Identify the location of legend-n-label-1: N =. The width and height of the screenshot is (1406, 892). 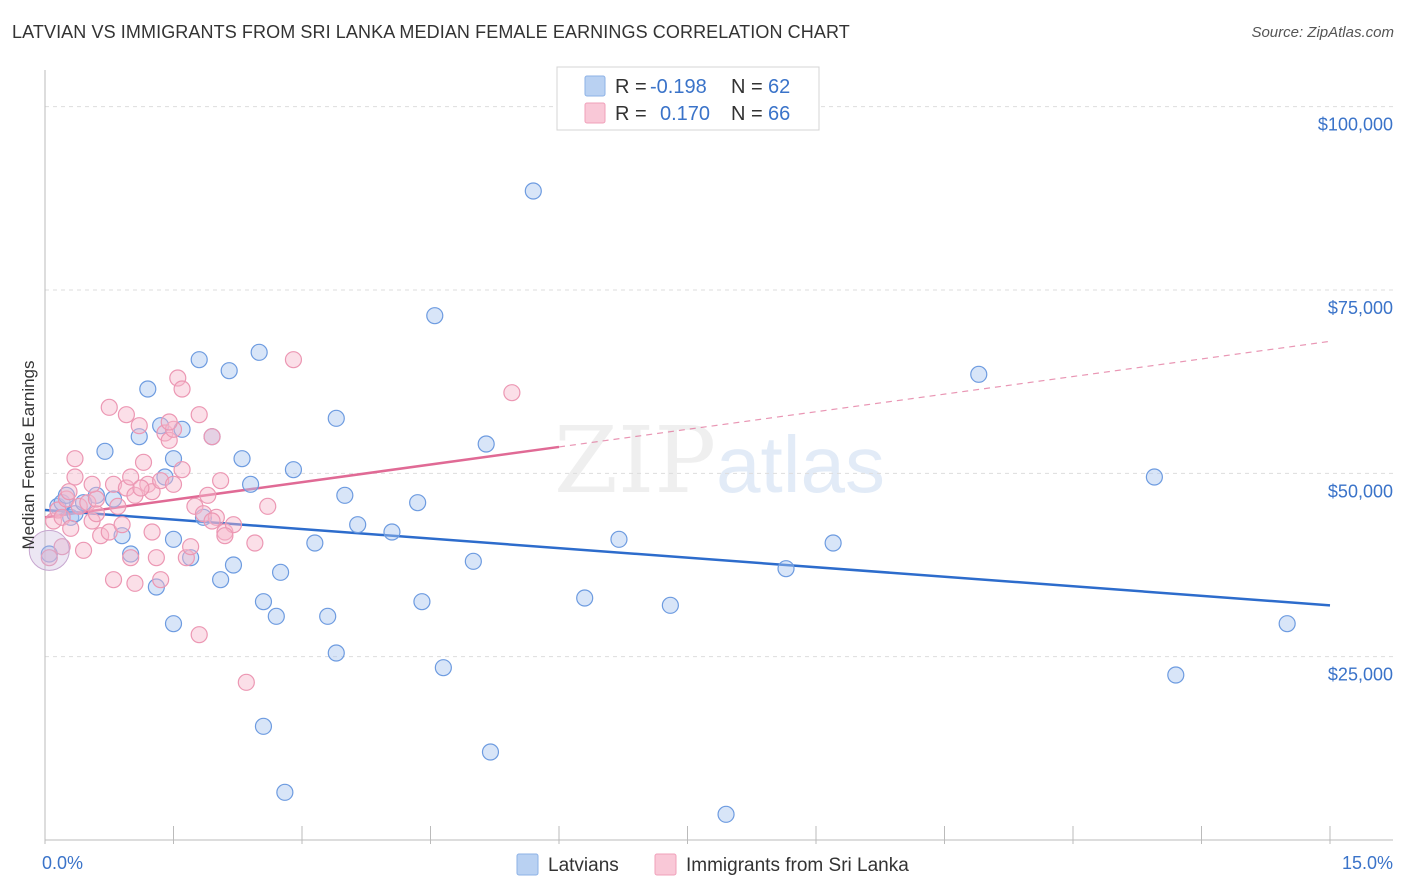
(747, 87).